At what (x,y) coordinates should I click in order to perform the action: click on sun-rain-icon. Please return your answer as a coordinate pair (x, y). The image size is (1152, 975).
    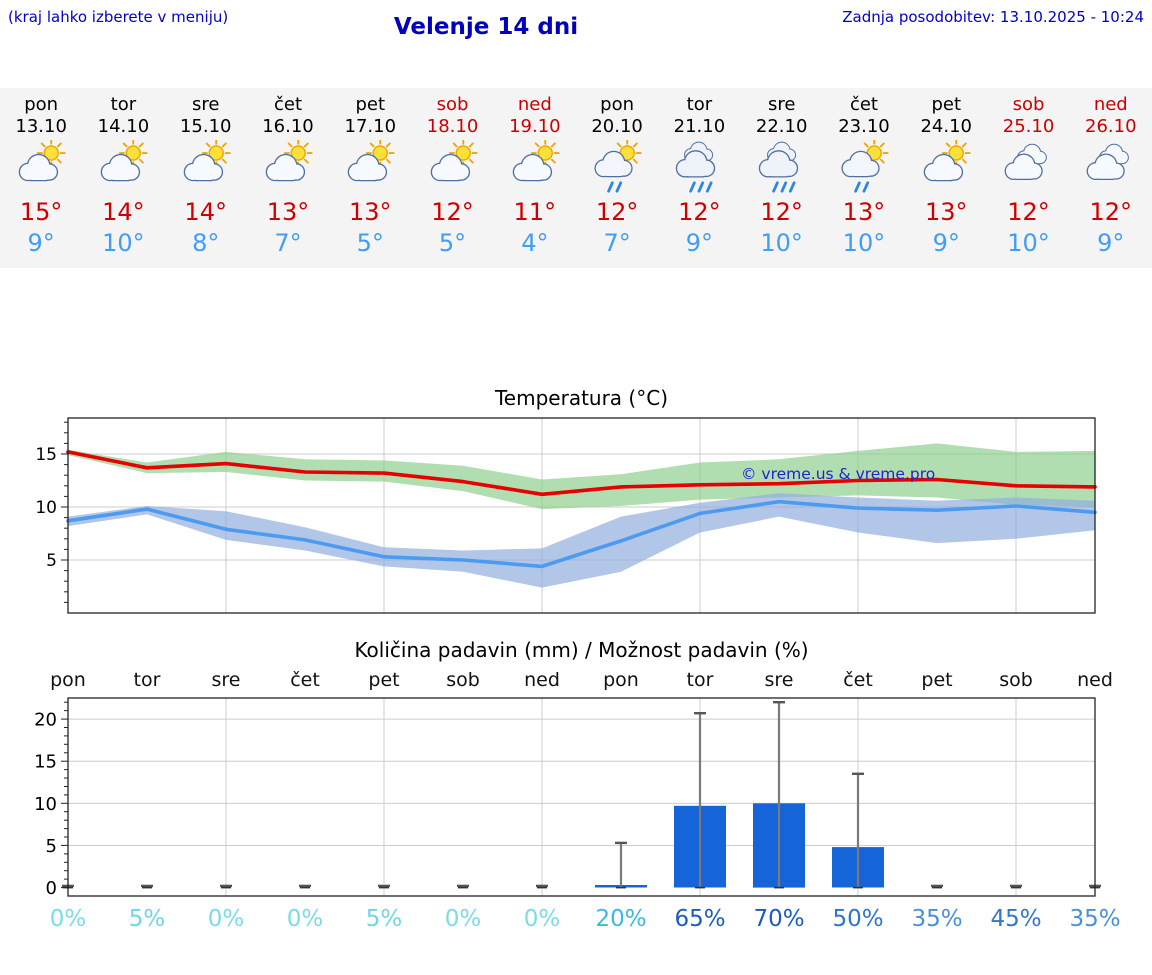
    Looking at the image, I should click on (864, 167).